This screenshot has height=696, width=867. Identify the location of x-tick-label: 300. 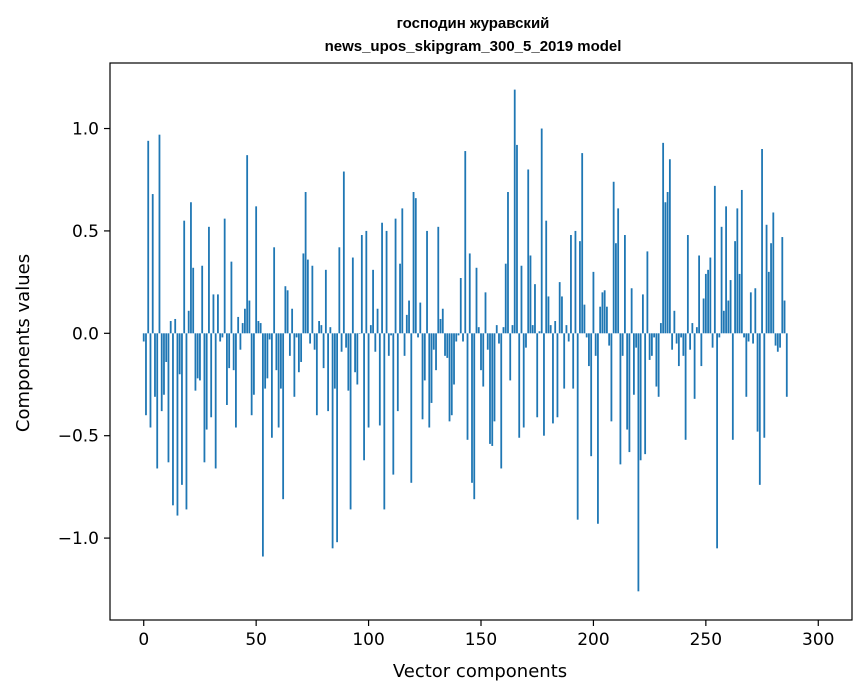
(818, 640).